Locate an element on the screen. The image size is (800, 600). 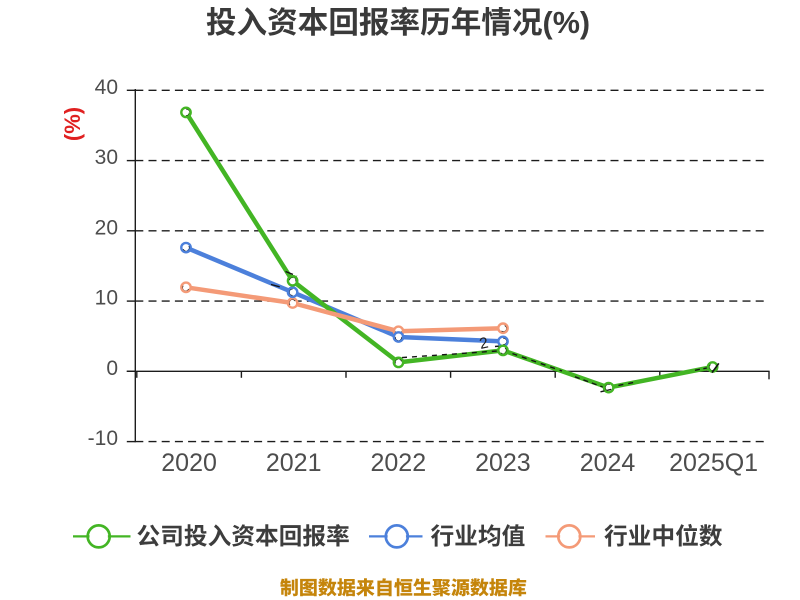
svg-text: 10 is located at coordinates (106, 298).